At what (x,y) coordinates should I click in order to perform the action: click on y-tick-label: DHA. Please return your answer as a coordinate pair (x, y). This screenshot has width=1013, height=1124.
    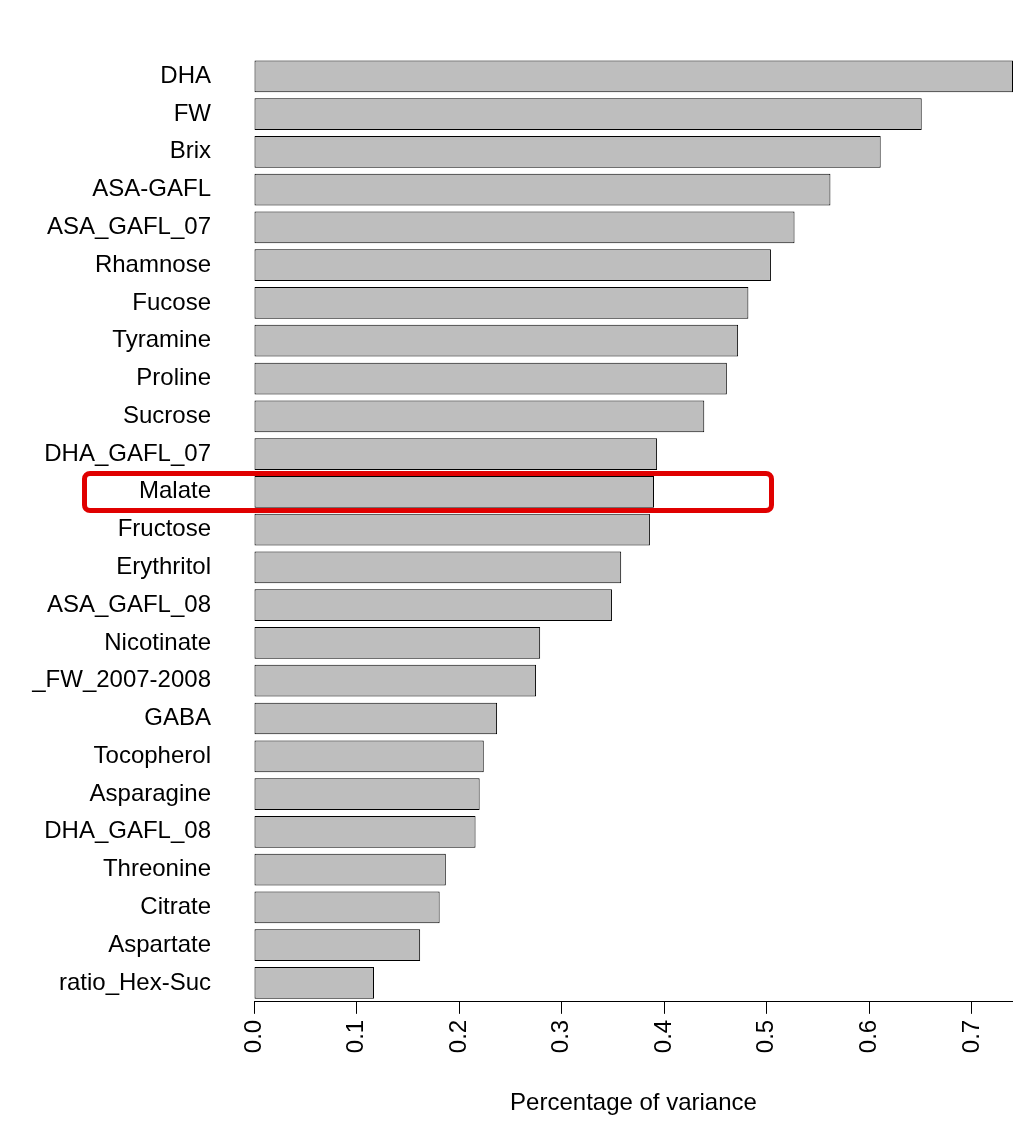
    Looking at the image, I should click on (185, 74).